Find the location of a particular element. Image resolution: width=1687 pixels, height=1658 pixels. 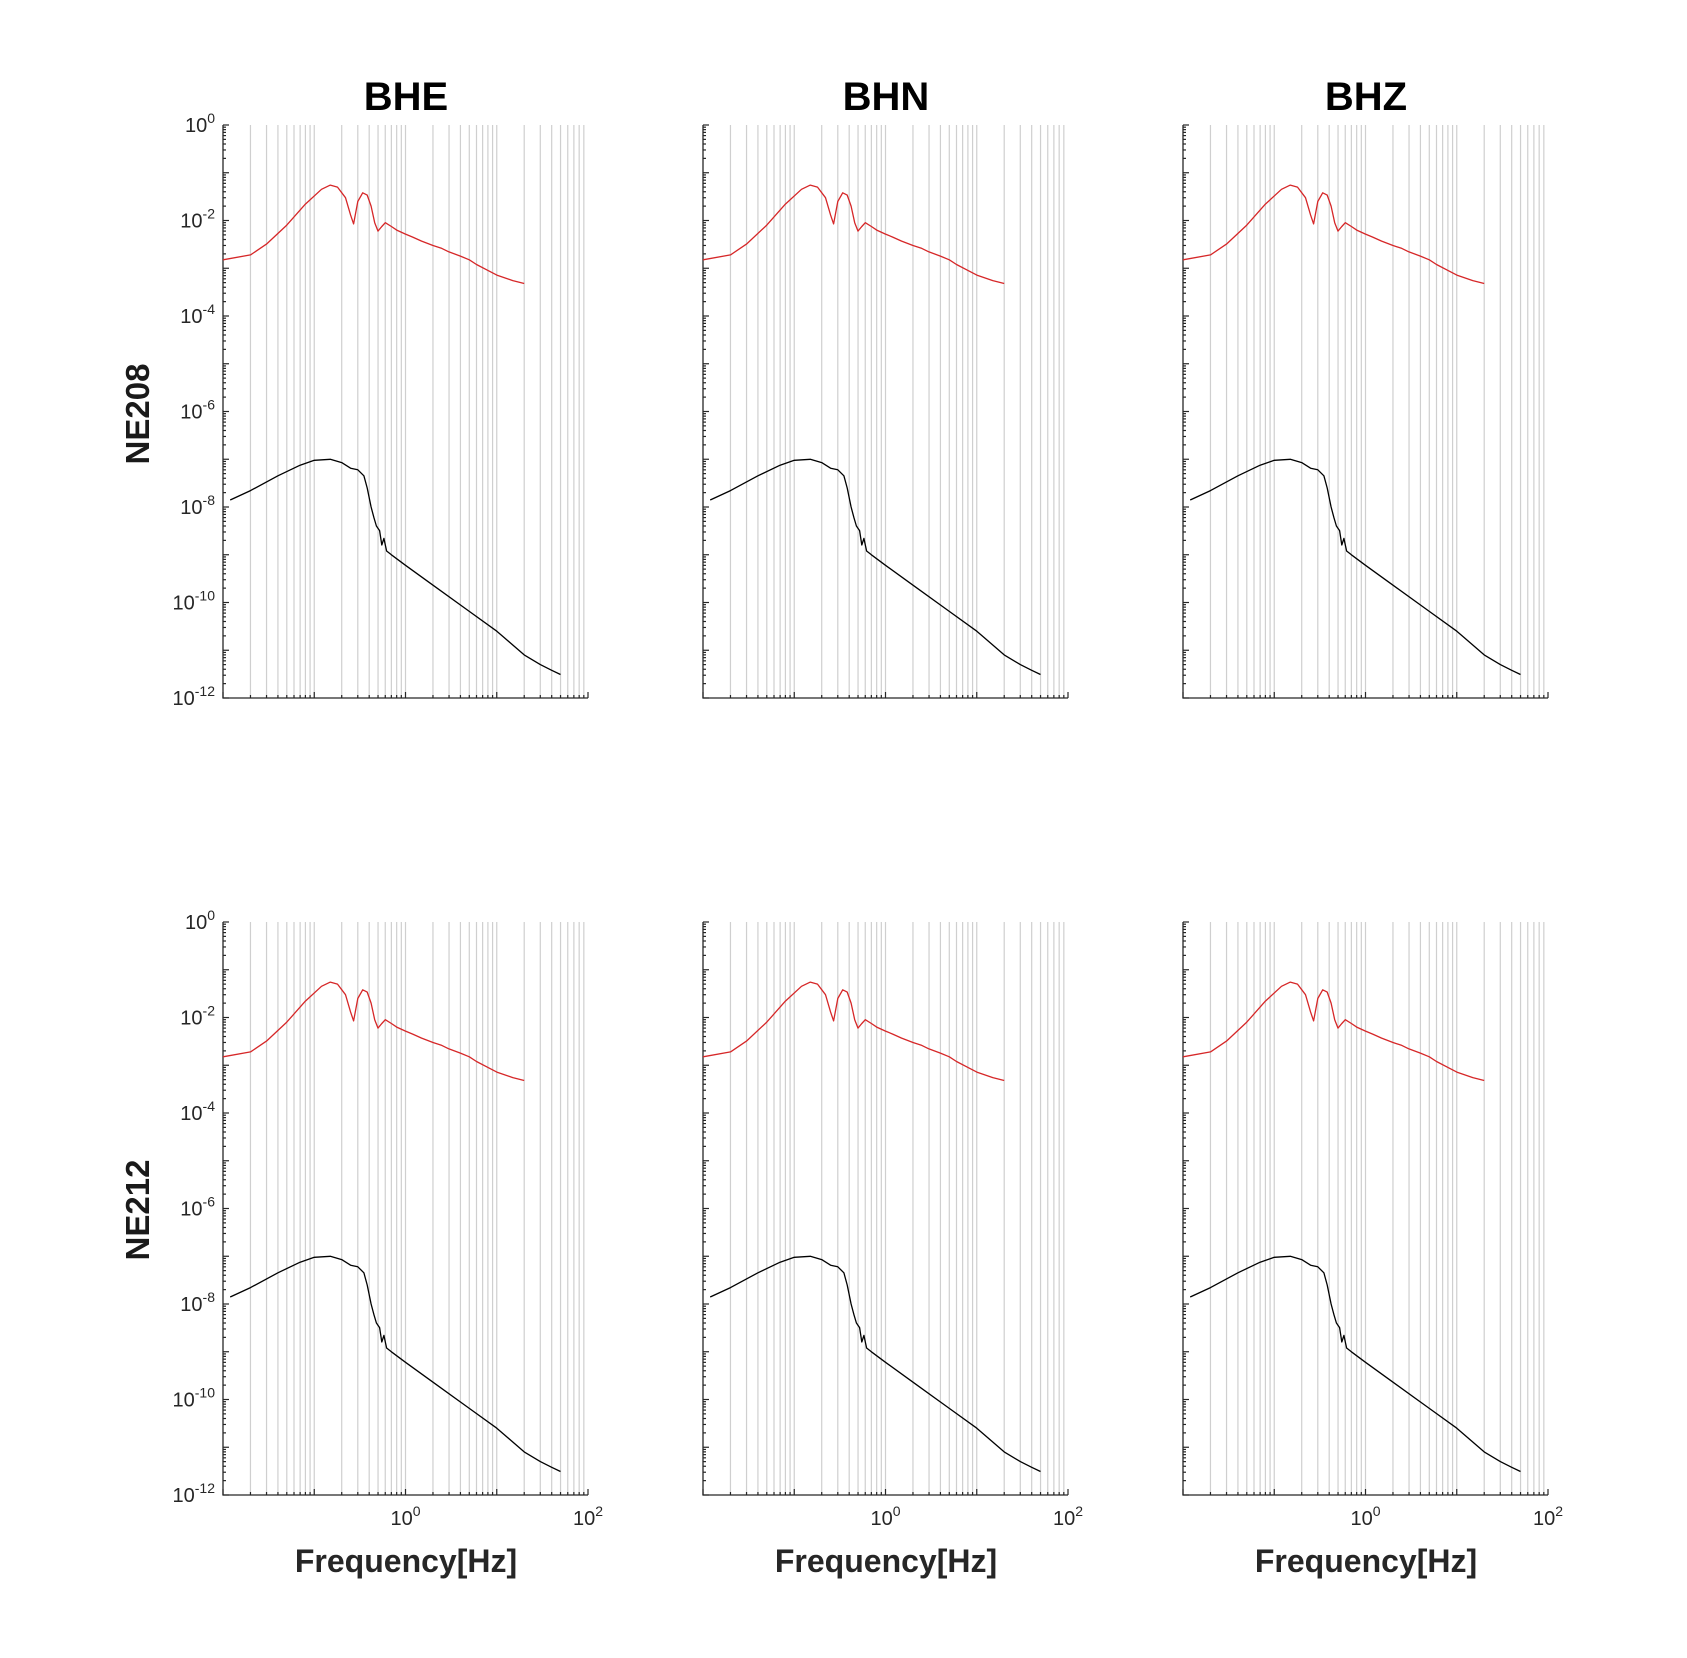

subplot-r2c3: 10⁰ 10² is located at coordinates (1372, 1225).